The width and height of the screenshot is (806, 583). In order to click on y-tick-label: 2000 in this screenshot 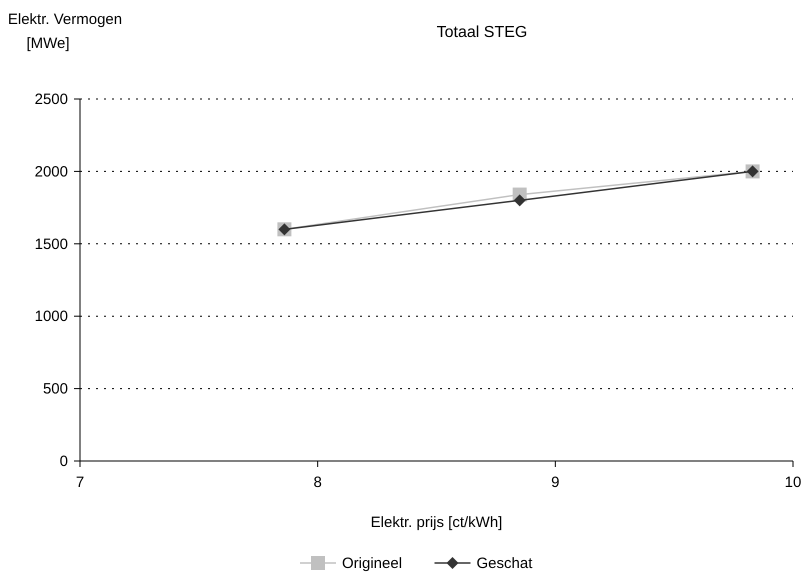, I will do `click(51, 171)`.